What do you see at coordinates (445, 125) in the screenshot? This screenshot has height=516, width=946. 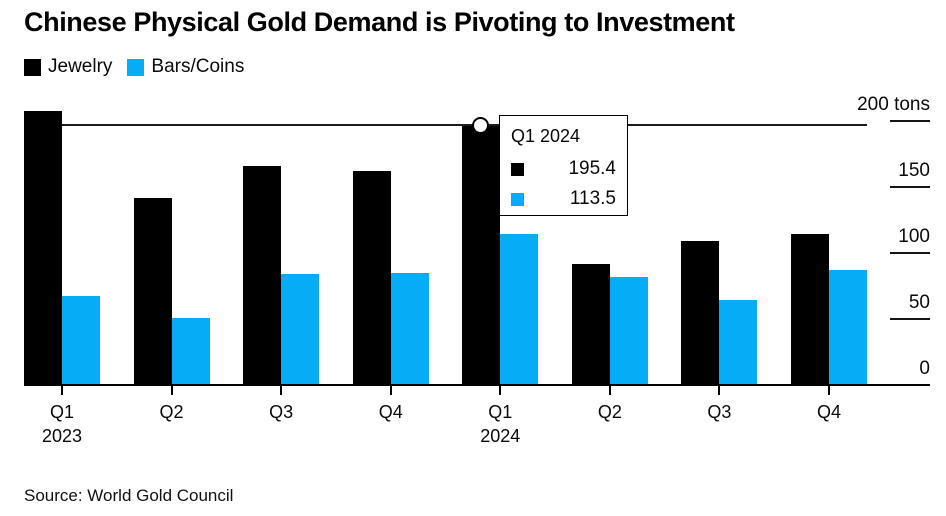 I see `hover-crosshair-line` at bounding box center [445, 125].